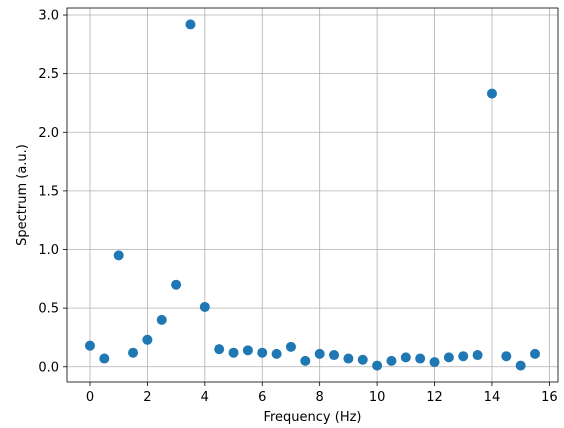 The height and width of the screenshot is (428, 564). I want to click on x-tick-label: 16, so click(549, 397).